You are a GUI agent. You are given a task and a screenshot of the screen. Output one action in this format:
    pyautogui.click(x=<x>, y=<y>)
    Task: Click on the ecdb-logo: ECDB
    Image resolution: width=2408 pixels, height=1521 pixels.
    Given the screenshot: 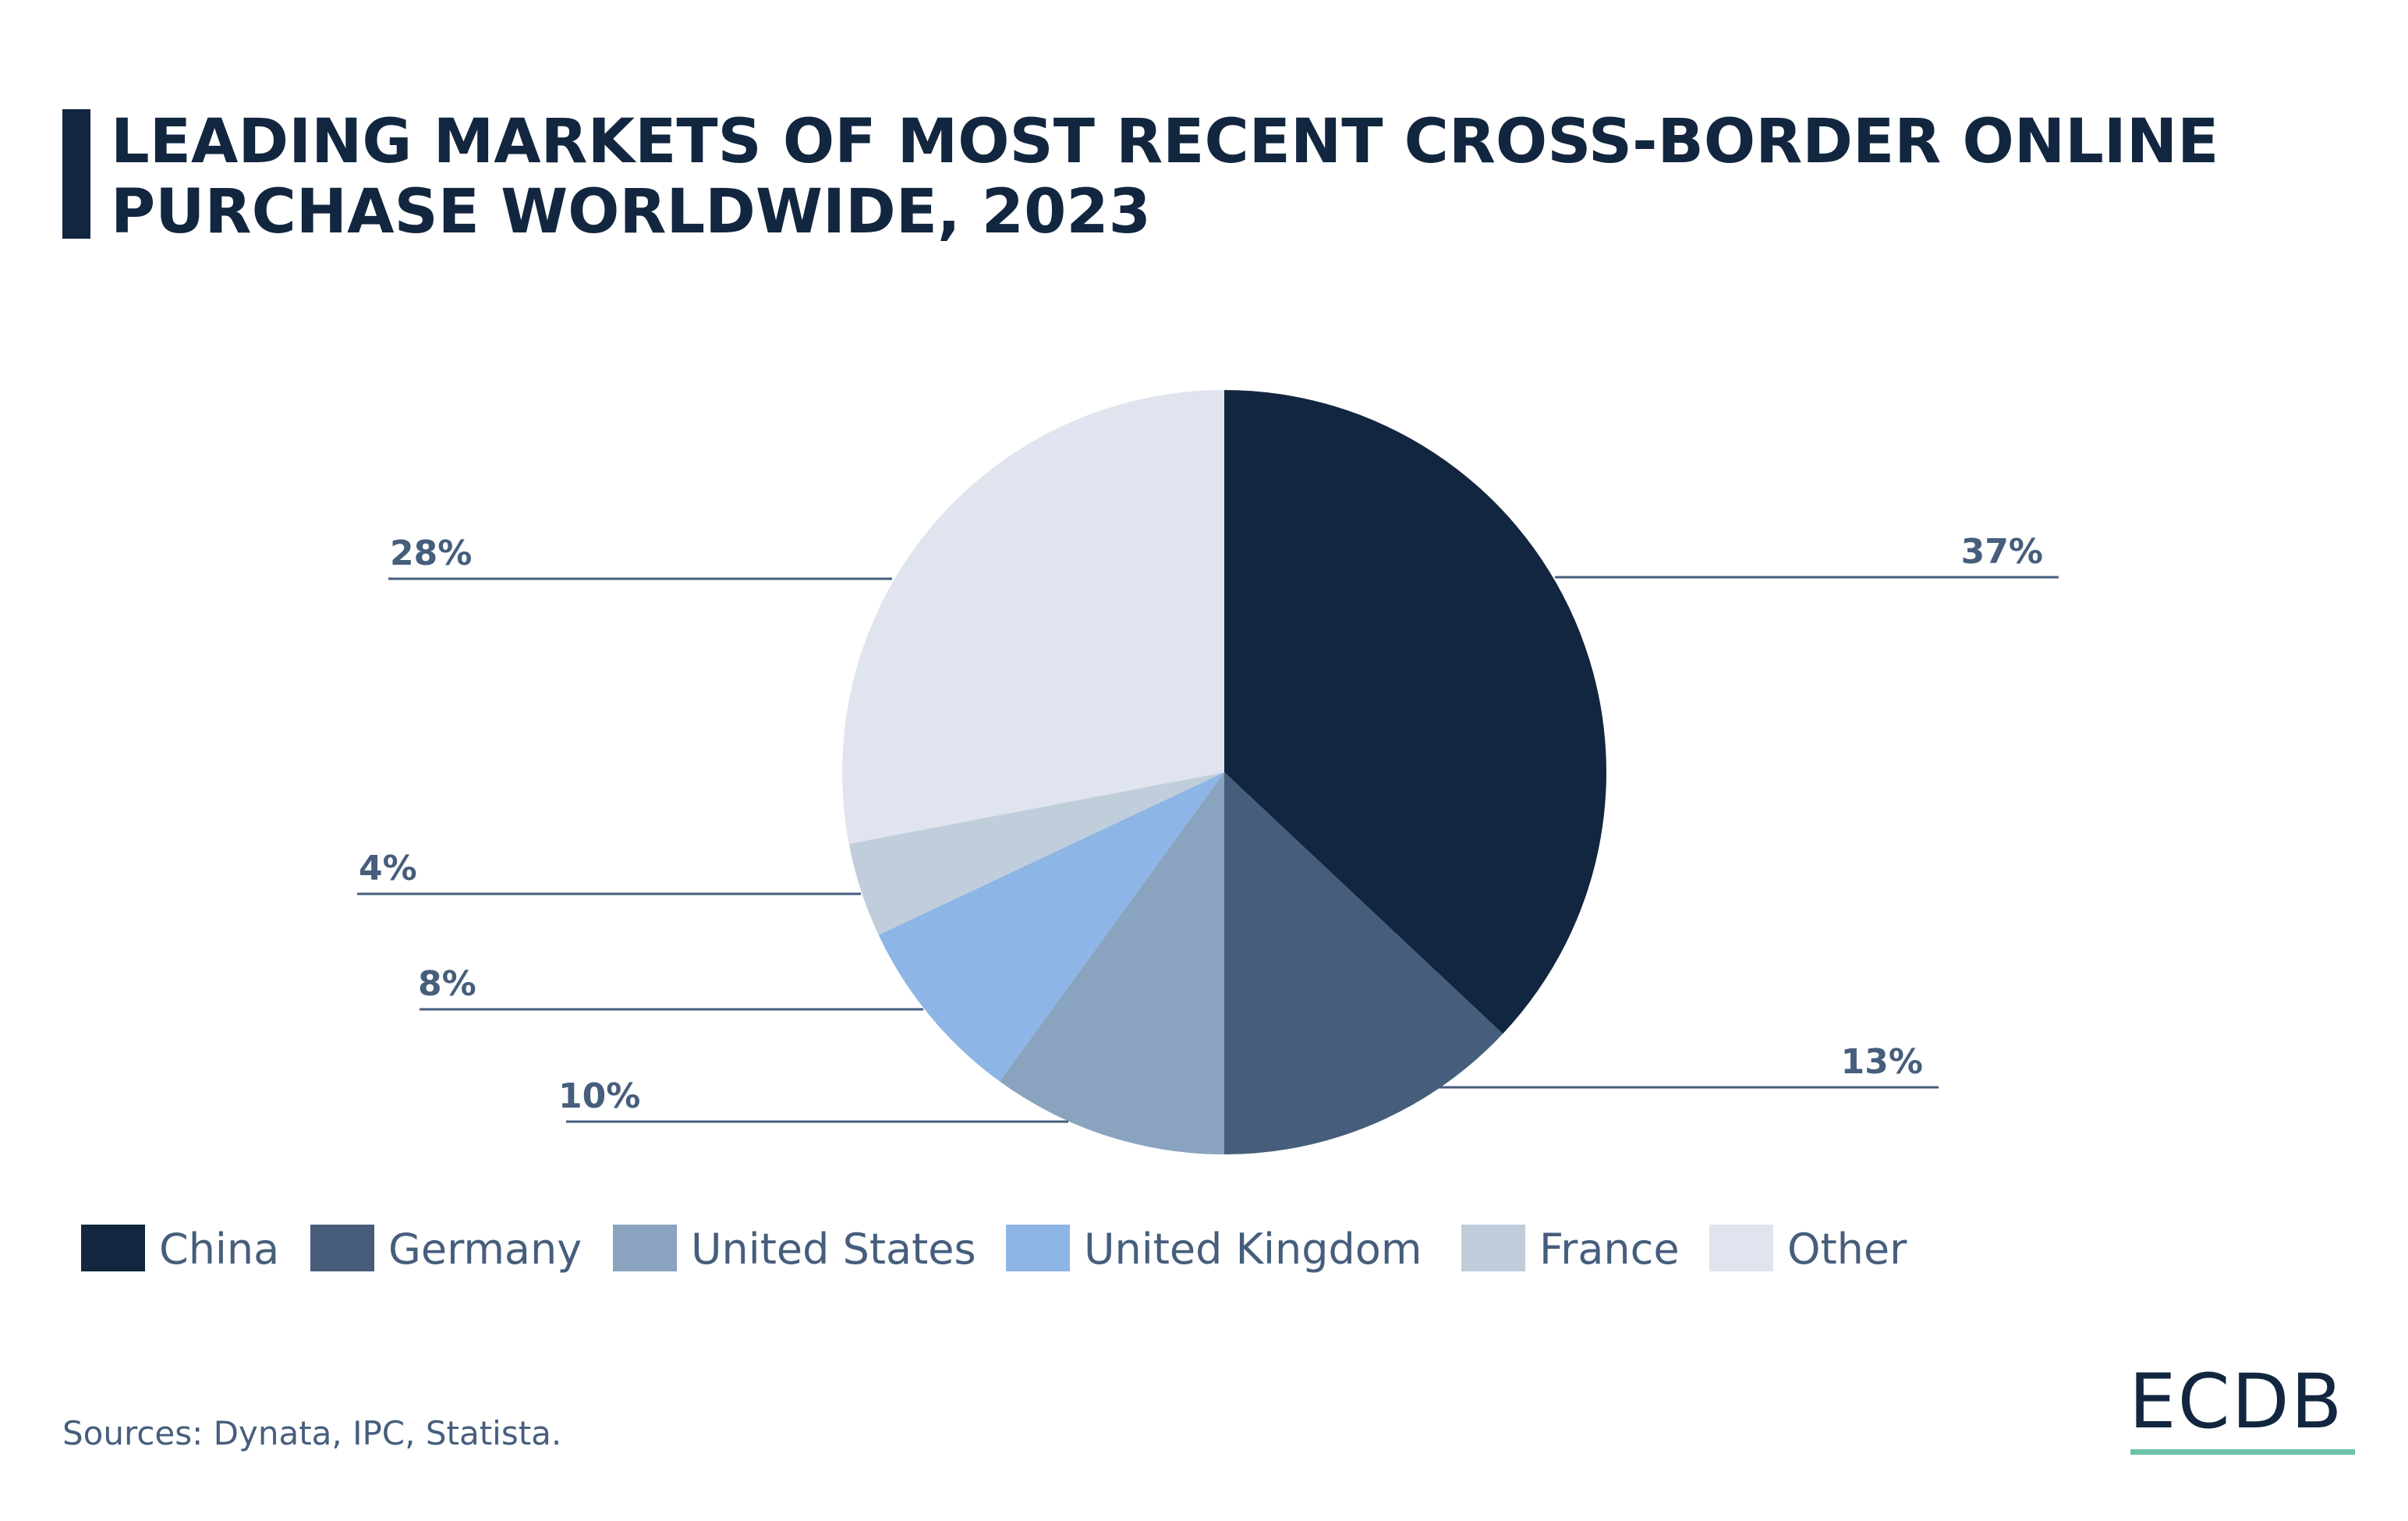 What is the action you would take?
    pyautogui.click(x=2236, y=1402)
    